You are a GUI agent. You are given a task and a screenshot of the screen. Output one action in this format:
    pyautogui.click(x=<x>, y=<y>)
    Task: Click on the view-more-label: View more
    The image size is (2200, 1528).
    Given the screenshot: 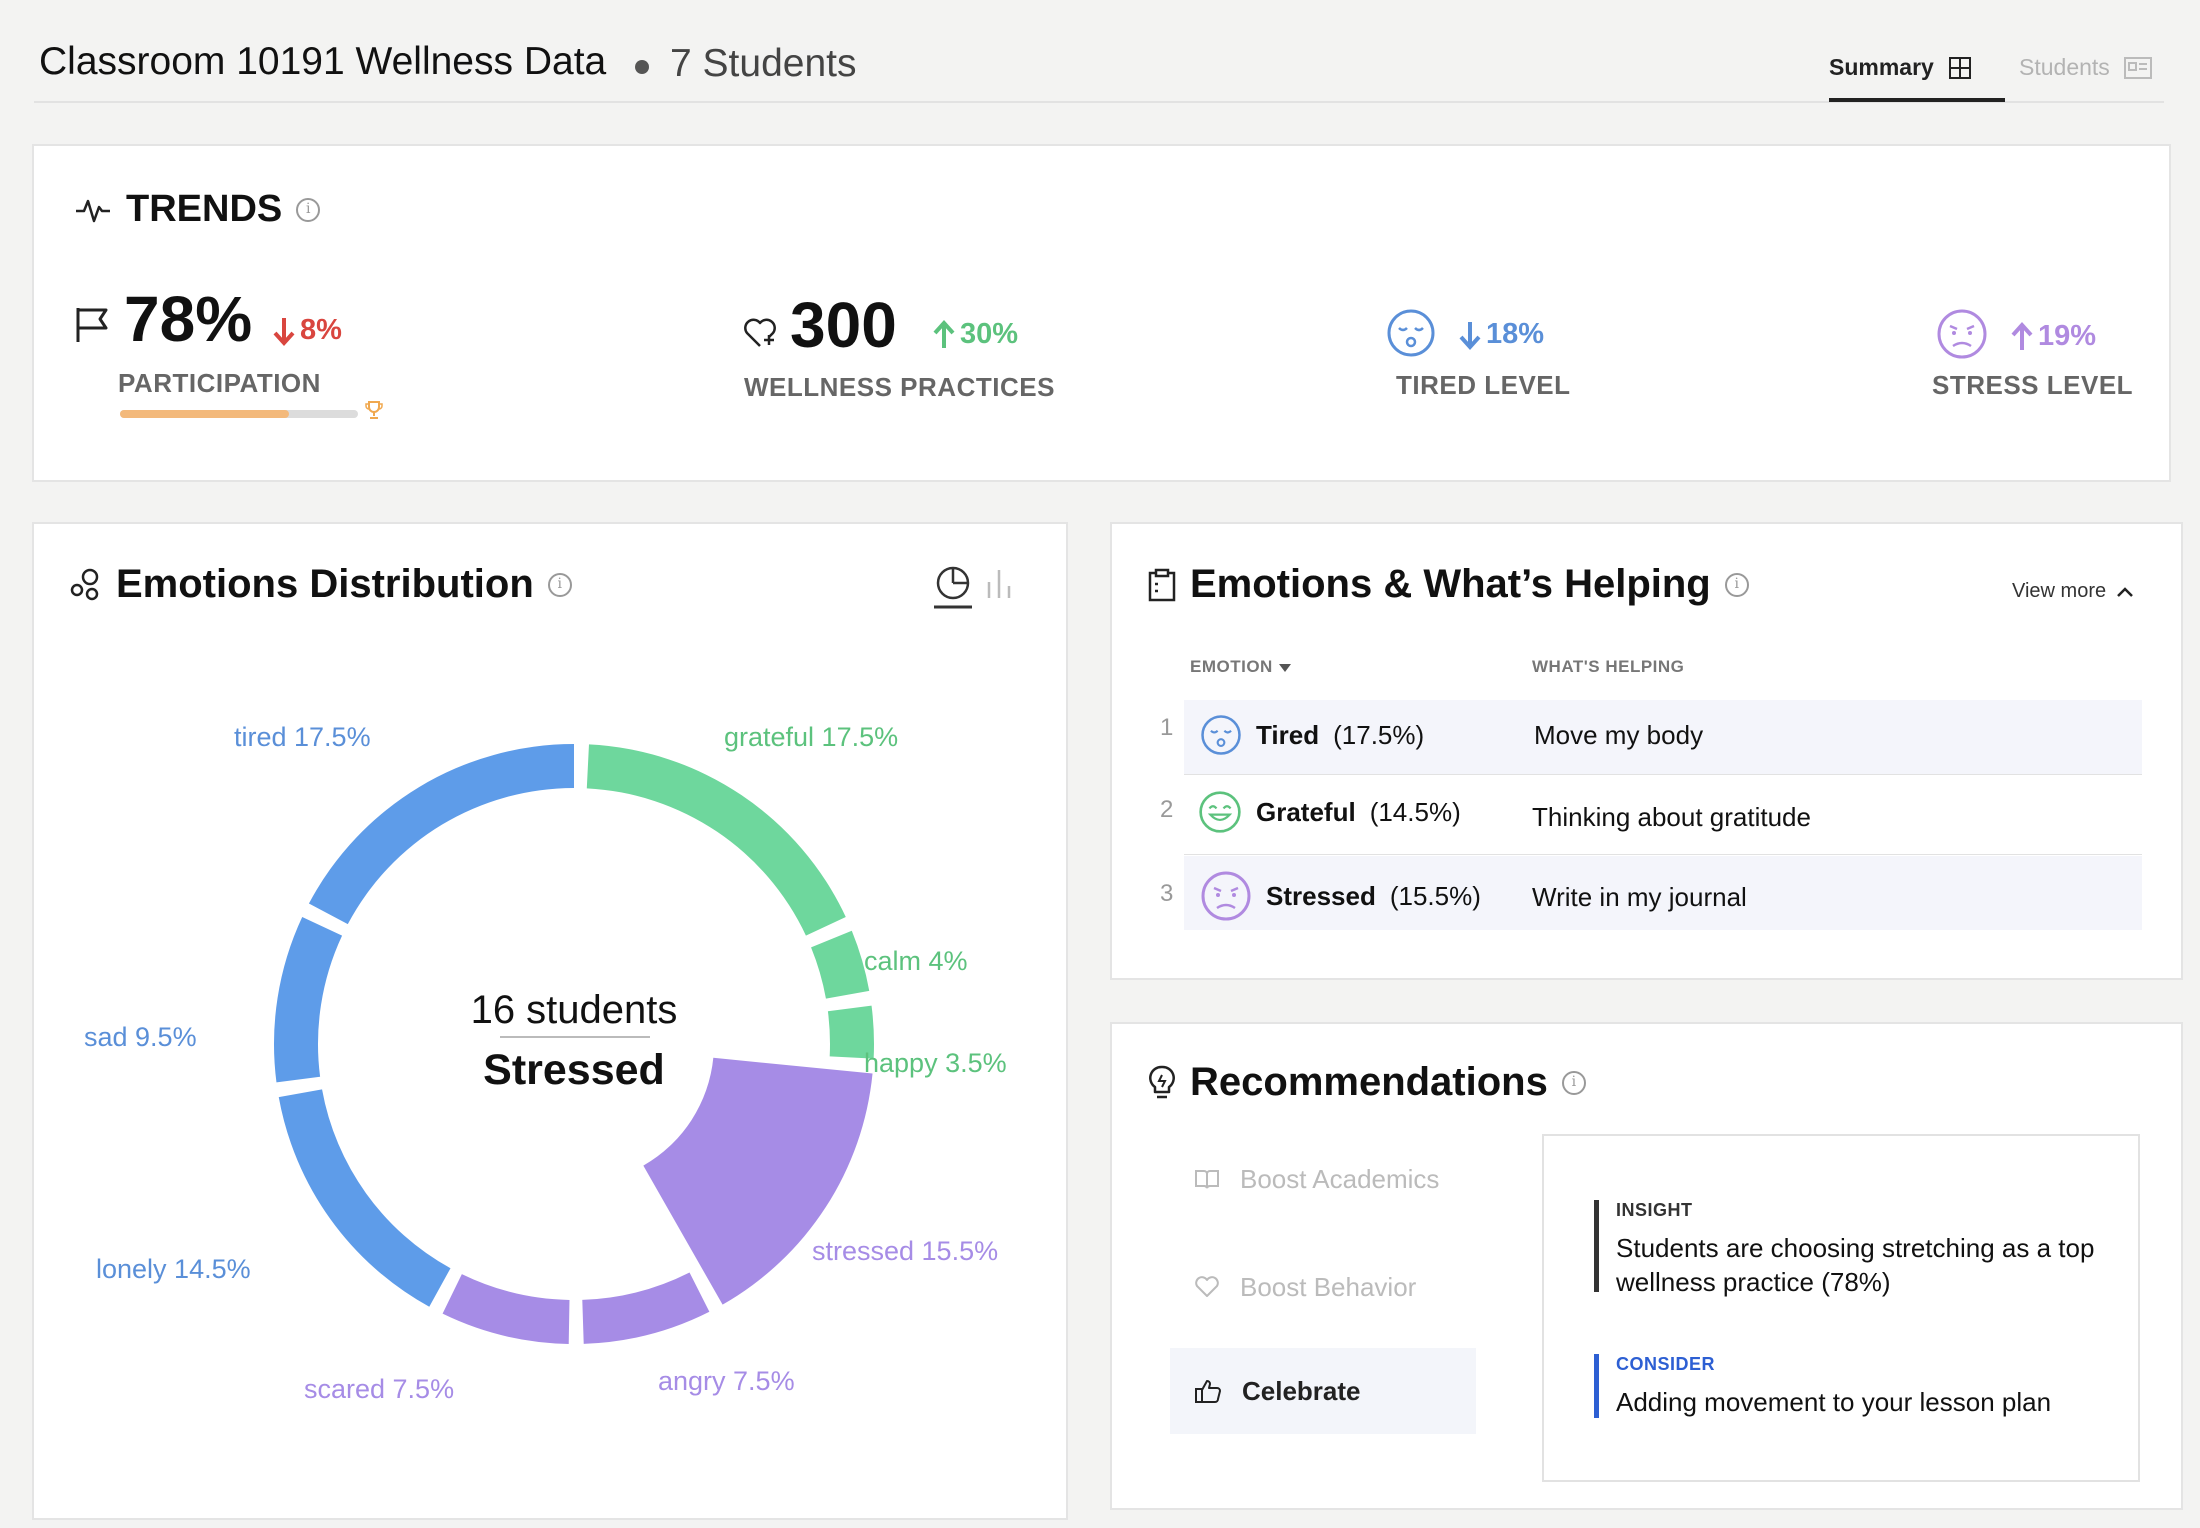 What is the action you would take?
    pyautogui.click(x=2059, y=591)
    